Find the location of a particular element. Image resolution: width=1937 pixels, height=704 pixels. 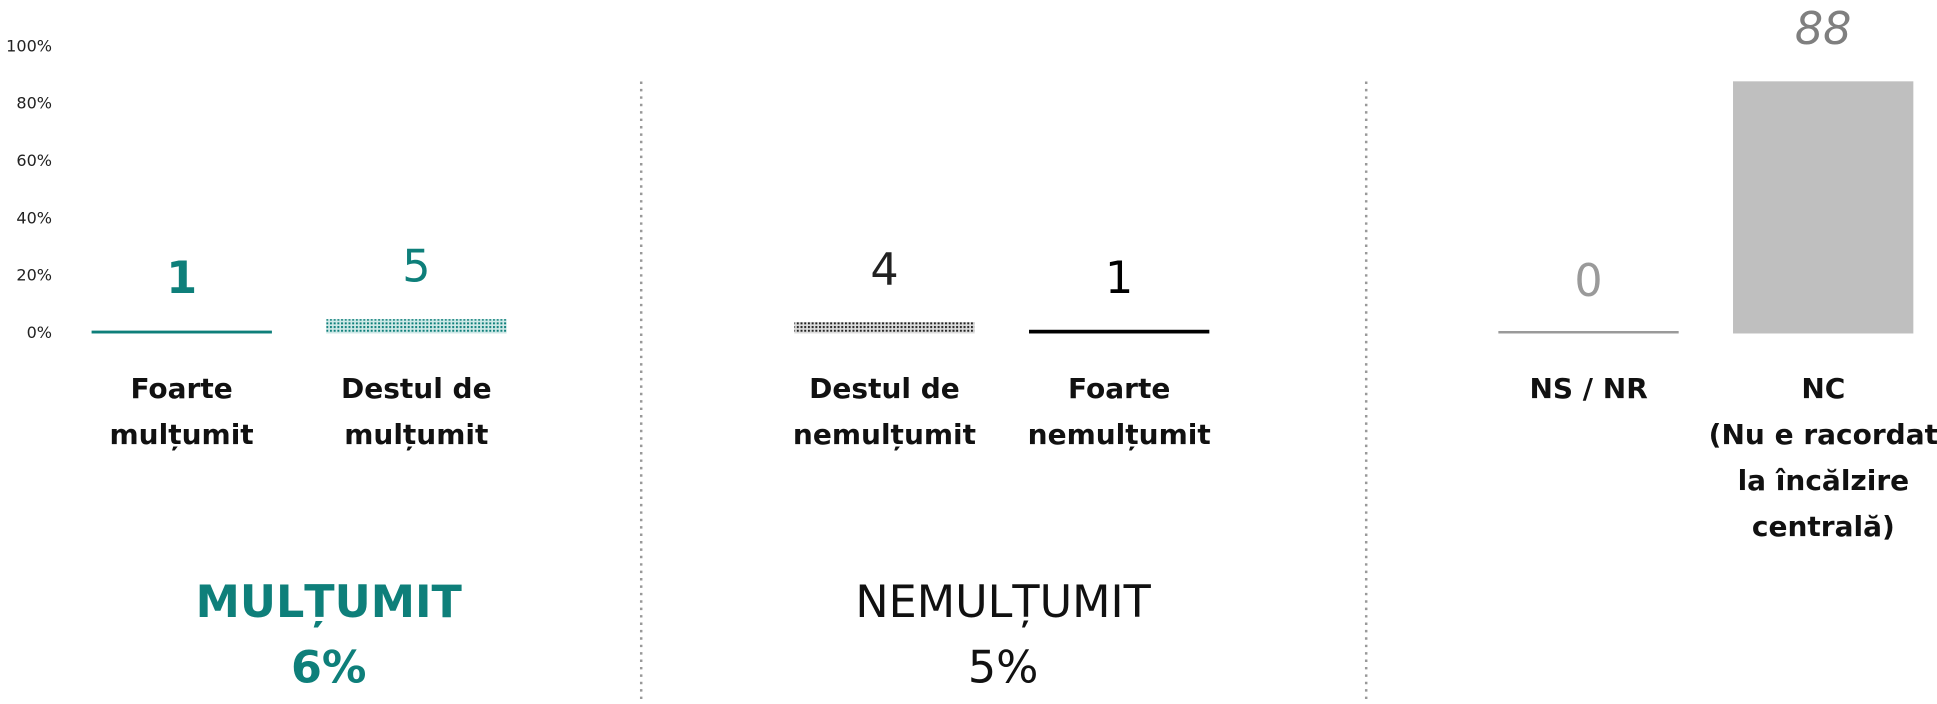

y-tick-label: 40% is located at coordinates (34, 217).